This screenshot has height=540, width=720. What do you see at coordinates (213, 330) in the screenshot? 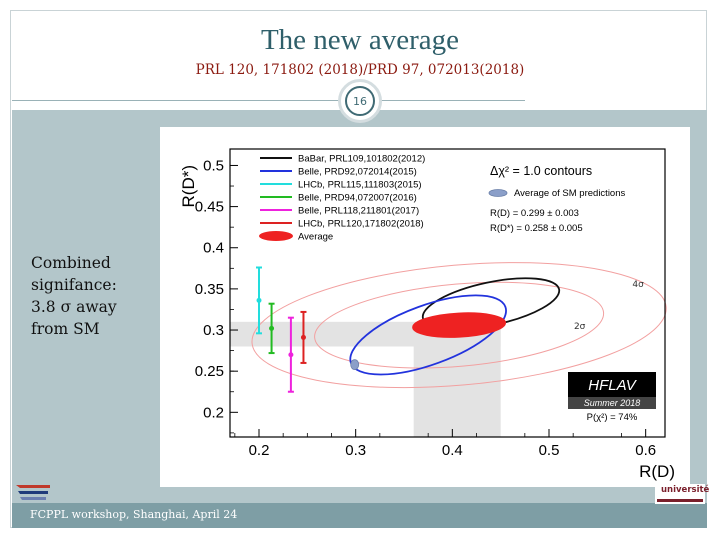
I see `y-tick-label: 0.3` at bounding box center [213, 330].